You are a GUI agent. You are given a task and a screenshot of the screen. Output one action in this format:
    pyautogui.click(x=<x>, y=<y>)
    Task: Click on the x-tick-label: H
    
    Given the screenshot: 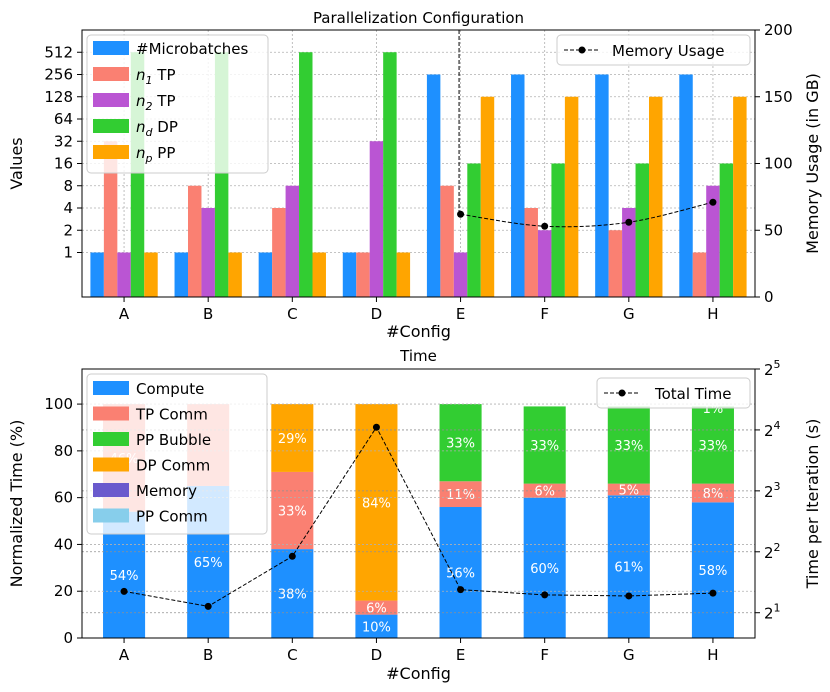 What is the action you would take?
    pyautogui.click(x=712, y=655)
    